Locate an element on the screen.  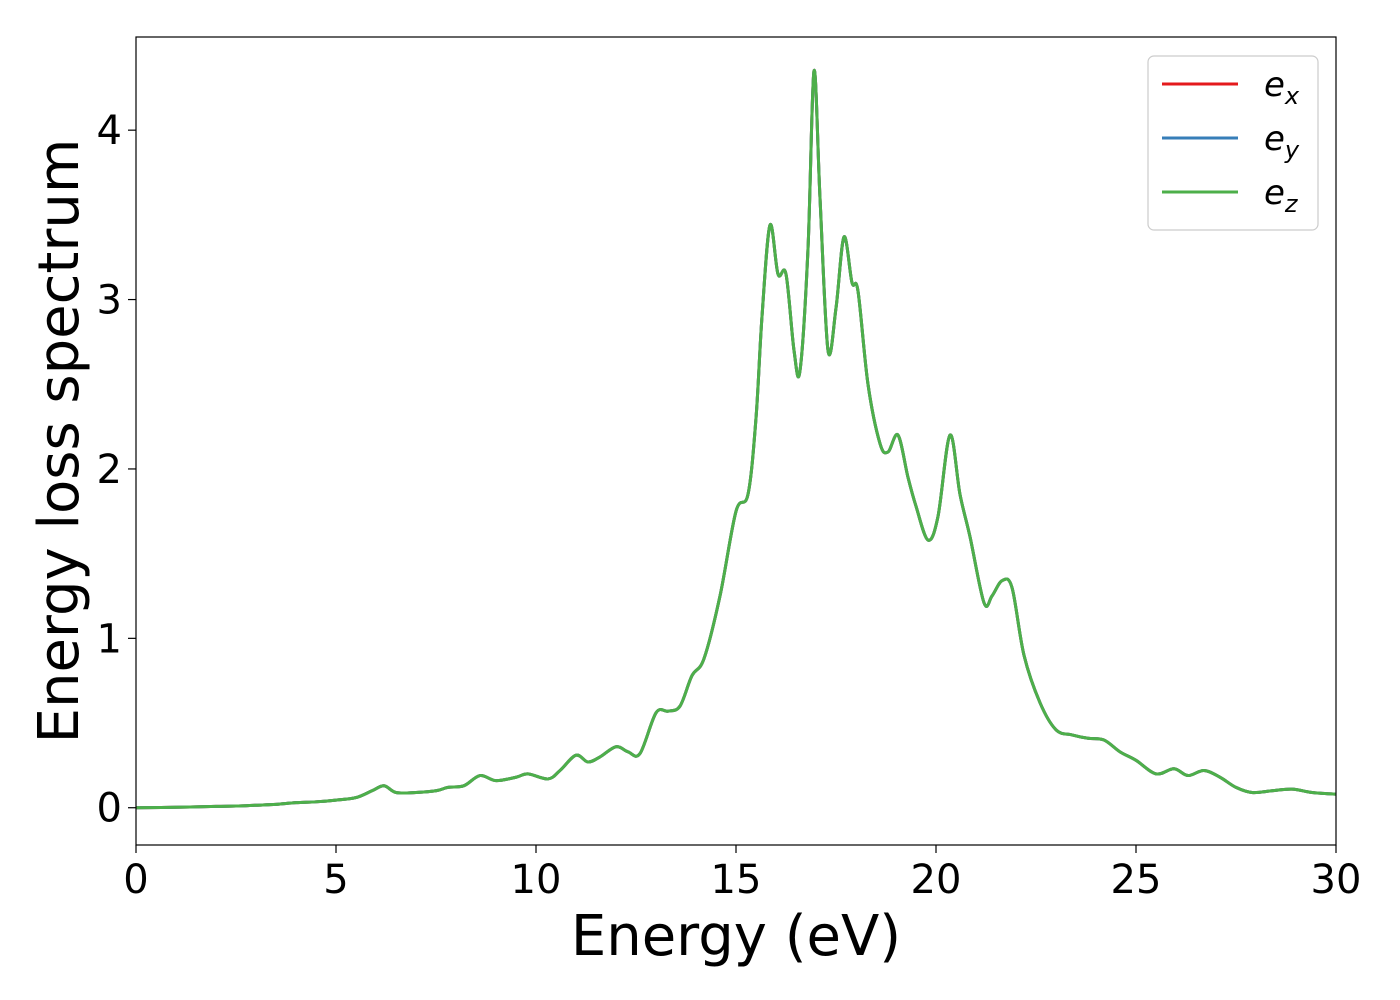
x-tick-label: 20 is located at coordinates (936, 880).